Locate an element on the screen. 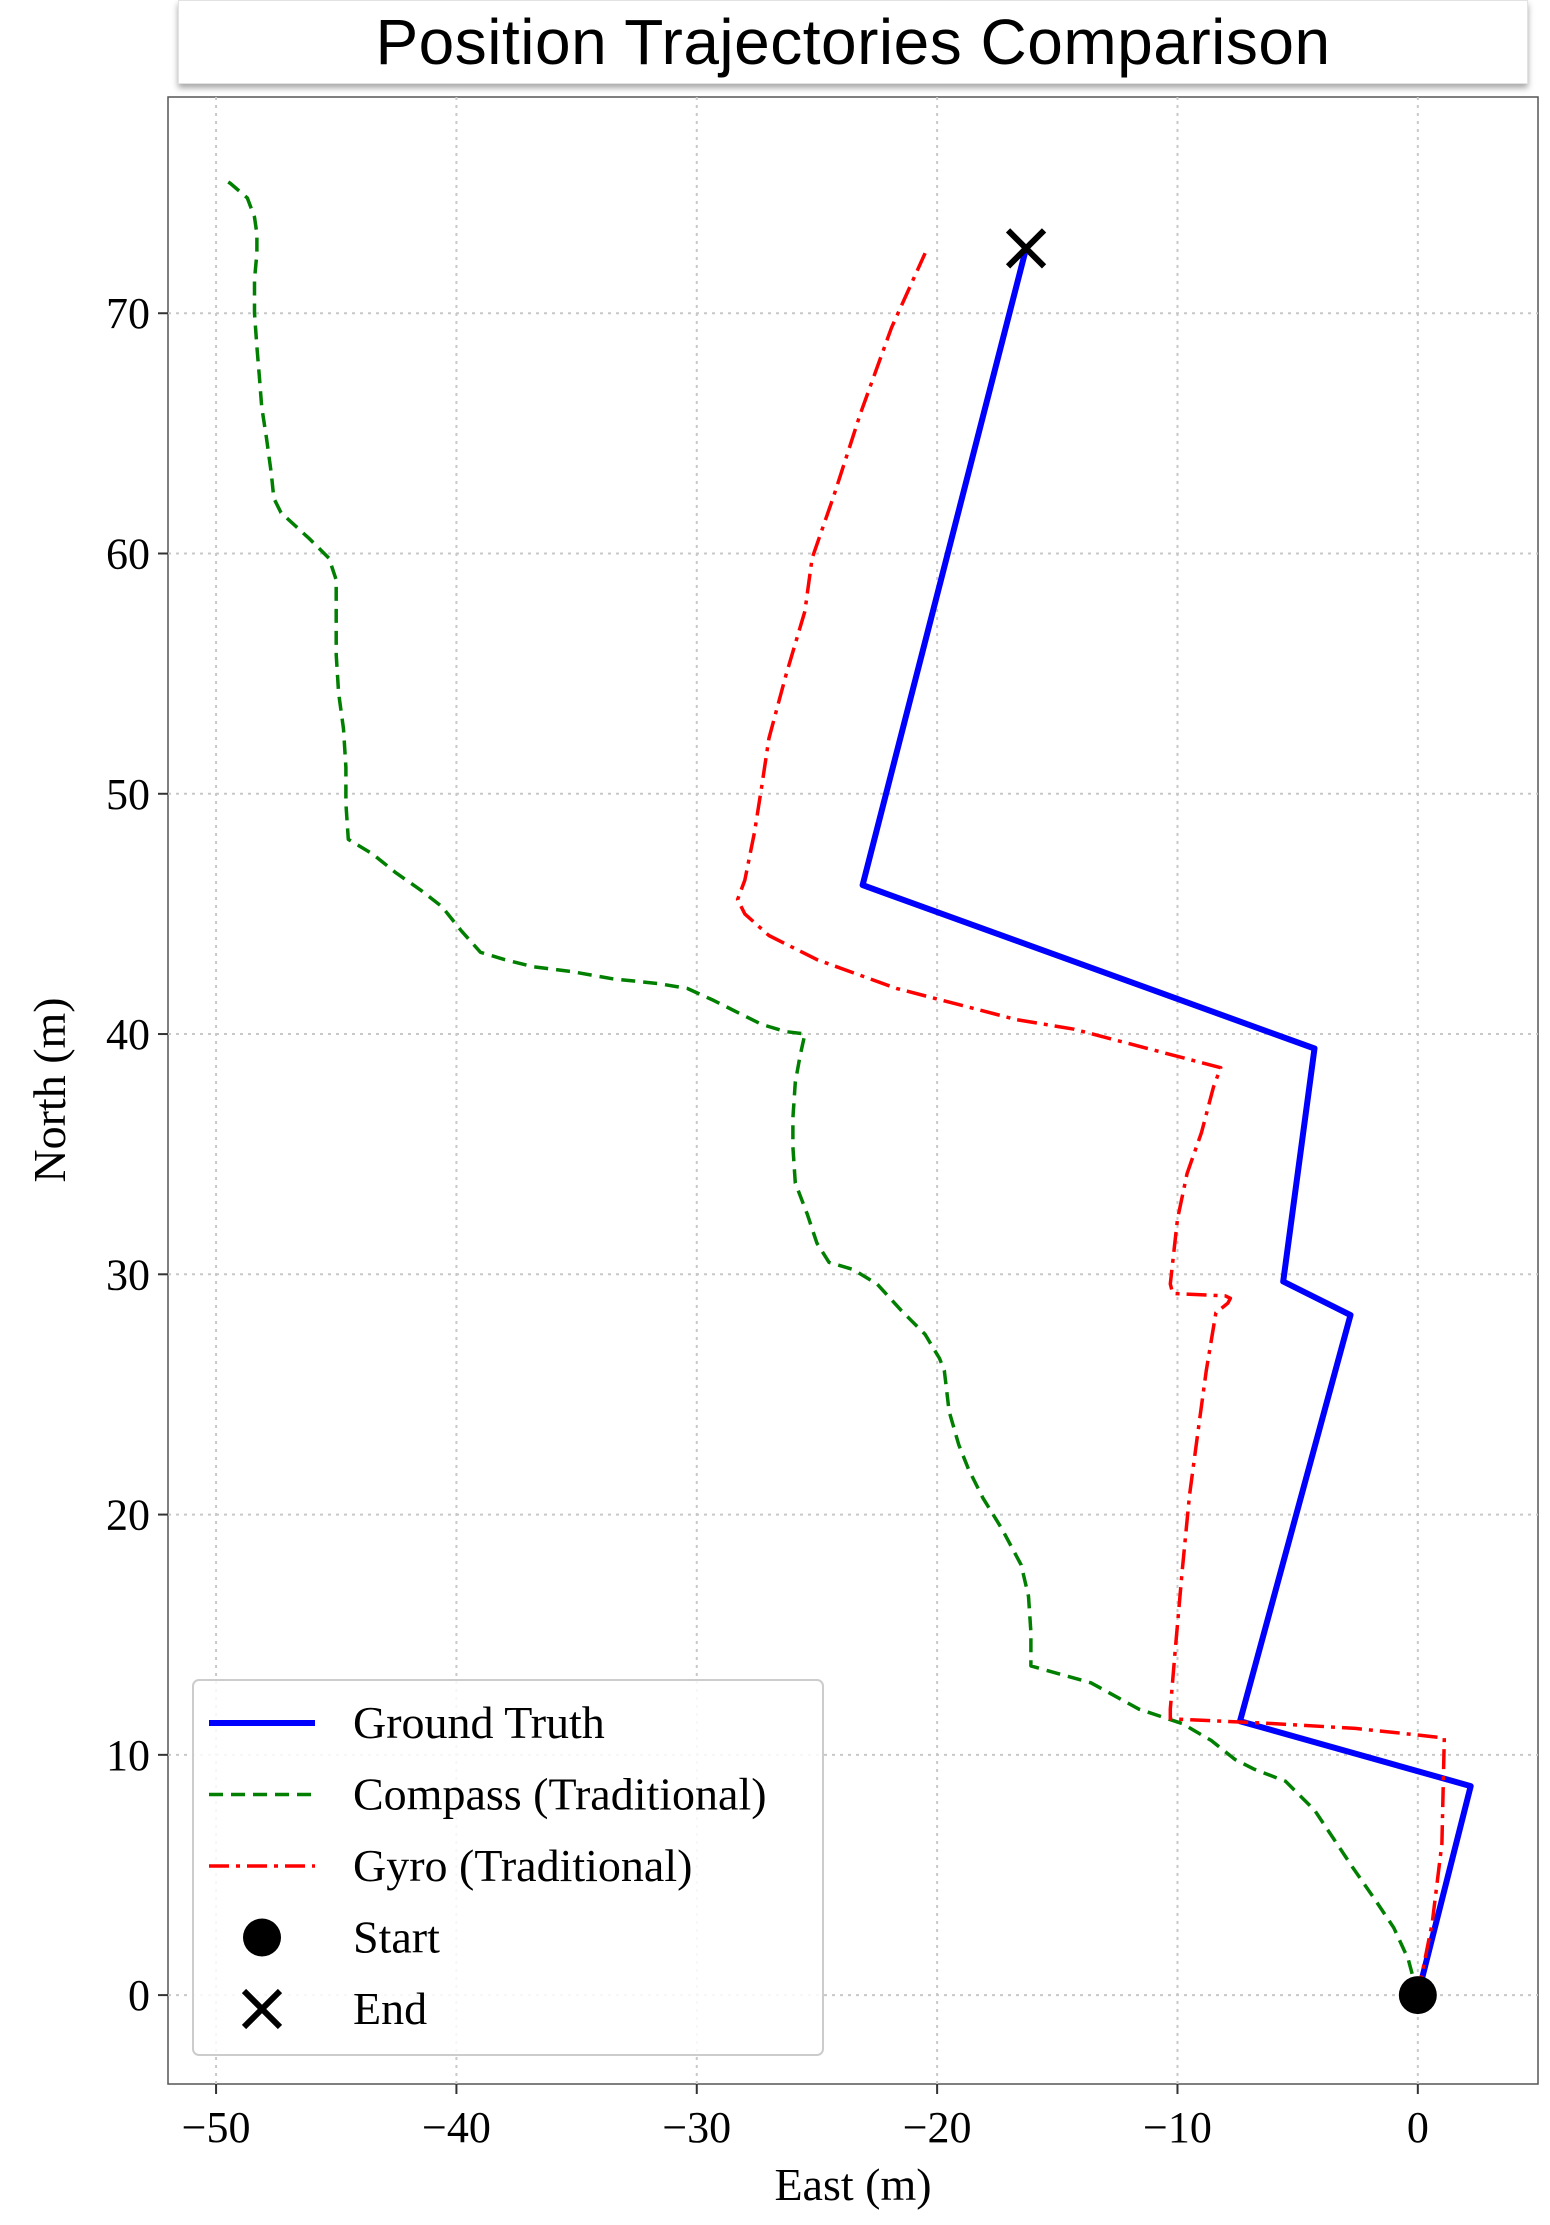 This screenshot has width=1550, height=2225. x-tick-label: −30 is located at coordinates (696, 2127).